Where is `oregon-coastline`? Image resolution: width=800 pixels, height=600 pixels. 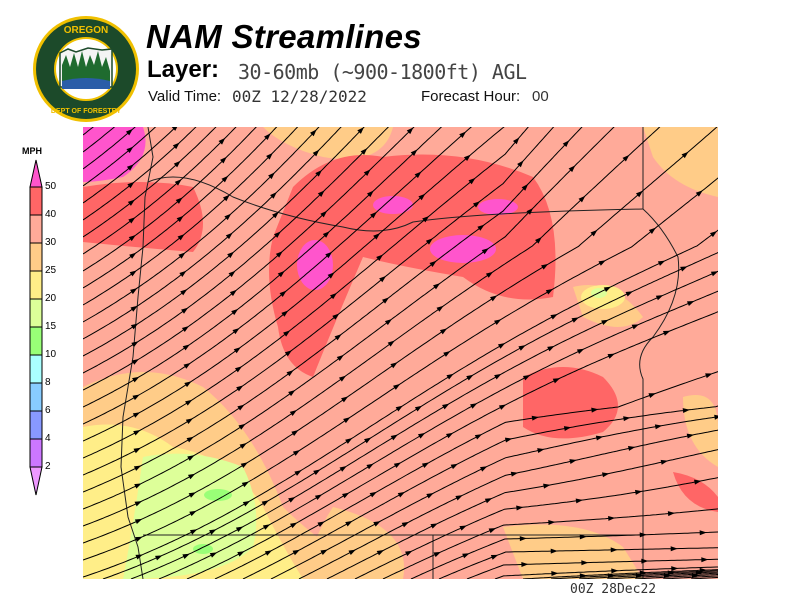
oregon-coastline is located at coordinates (137, 353).